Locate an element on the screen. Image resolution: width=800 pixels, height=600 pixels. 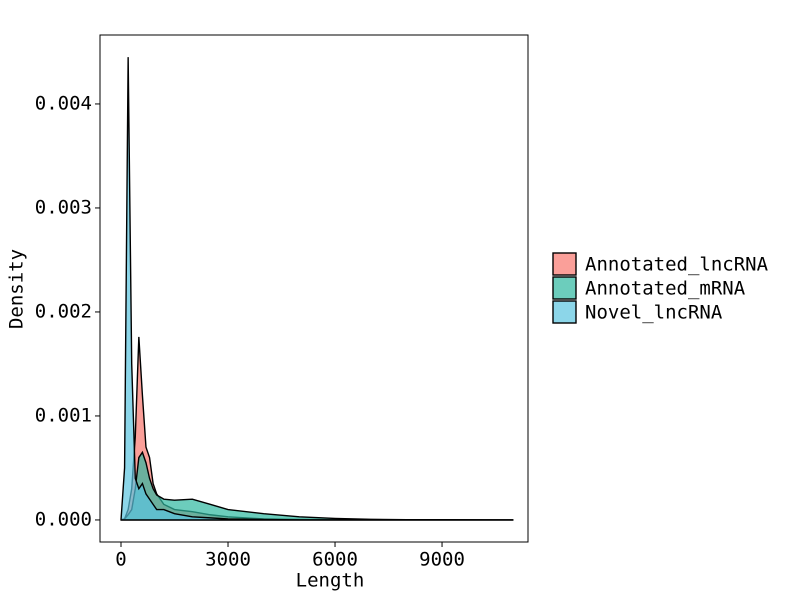
legend-label: Annotated_mRNA is located at coordinates (665, 289).